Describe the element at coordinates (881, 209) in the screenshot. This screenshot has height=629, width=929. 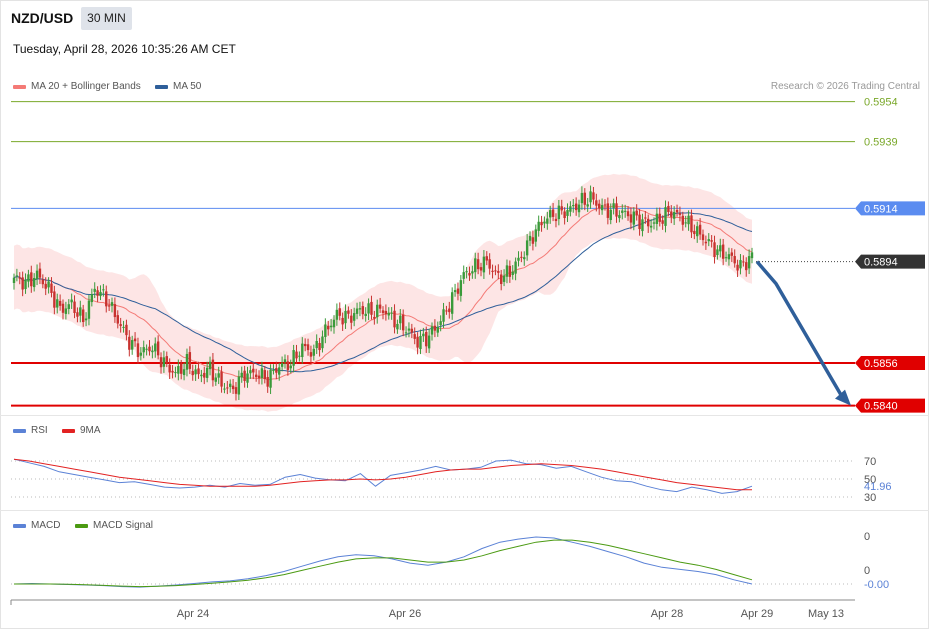
I see `price-level-label-2: 0.5914` at that location.